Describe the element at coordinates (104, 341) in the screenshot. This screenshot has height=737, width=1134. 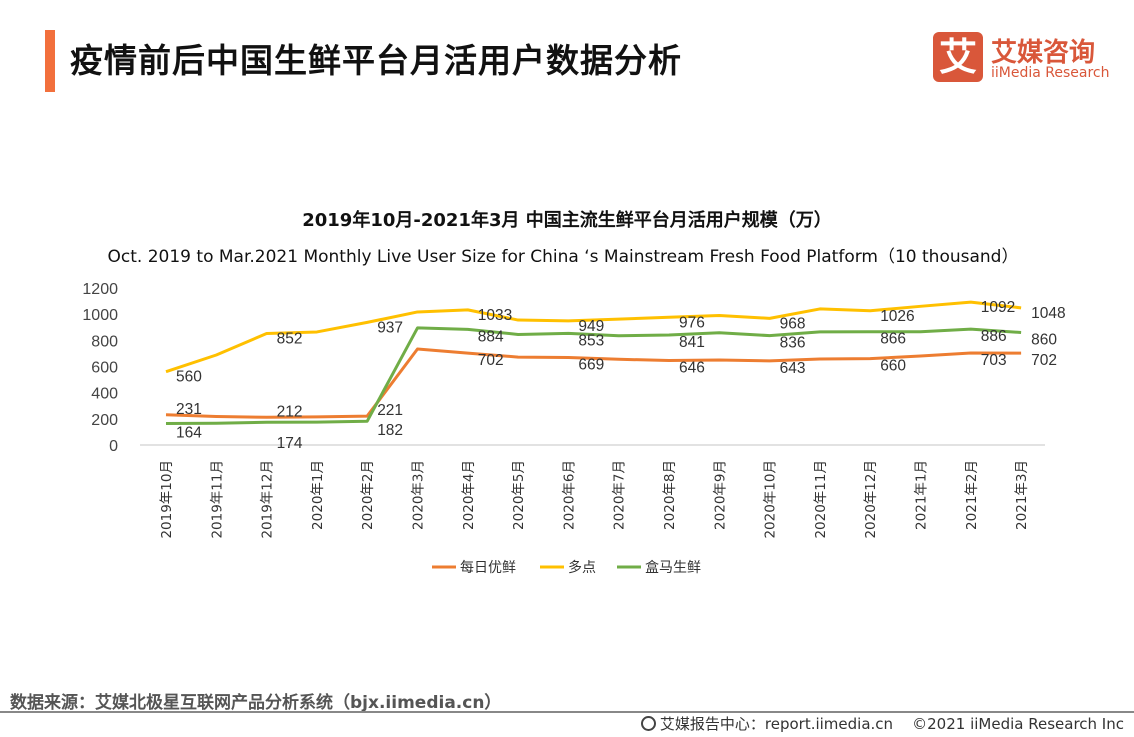
I see `y-tick-label: 800` at that location.